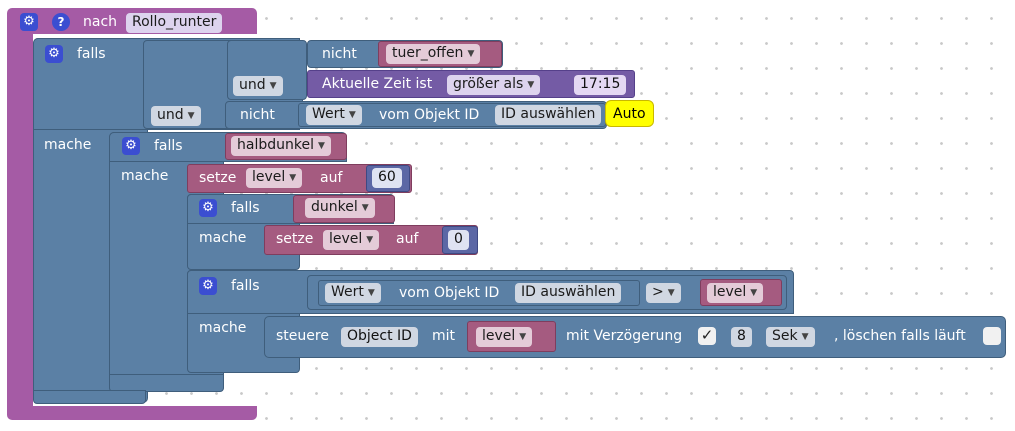 This screenshot has width=1015, height=431. Describe the element at coordinates (429, 115) in the screenshot. I see `object-id-label-1: vom Objekt ID` at that location.